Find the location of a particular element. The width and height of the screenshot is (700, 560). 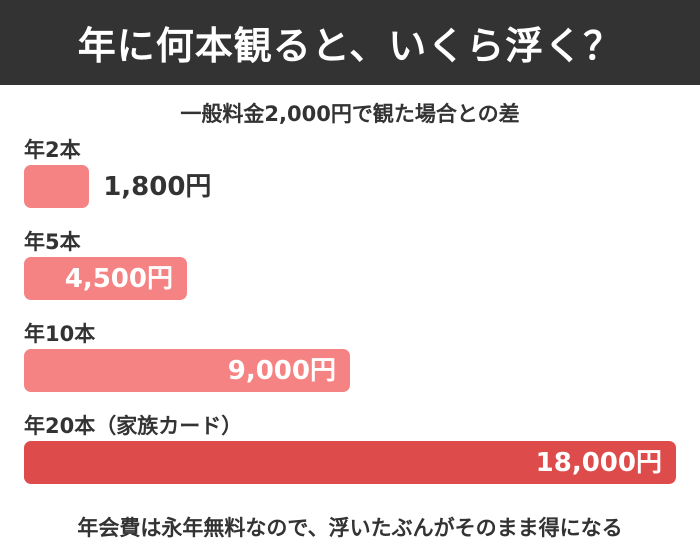

bar-category-label: 年5本 is located at coordinates (52, 242).